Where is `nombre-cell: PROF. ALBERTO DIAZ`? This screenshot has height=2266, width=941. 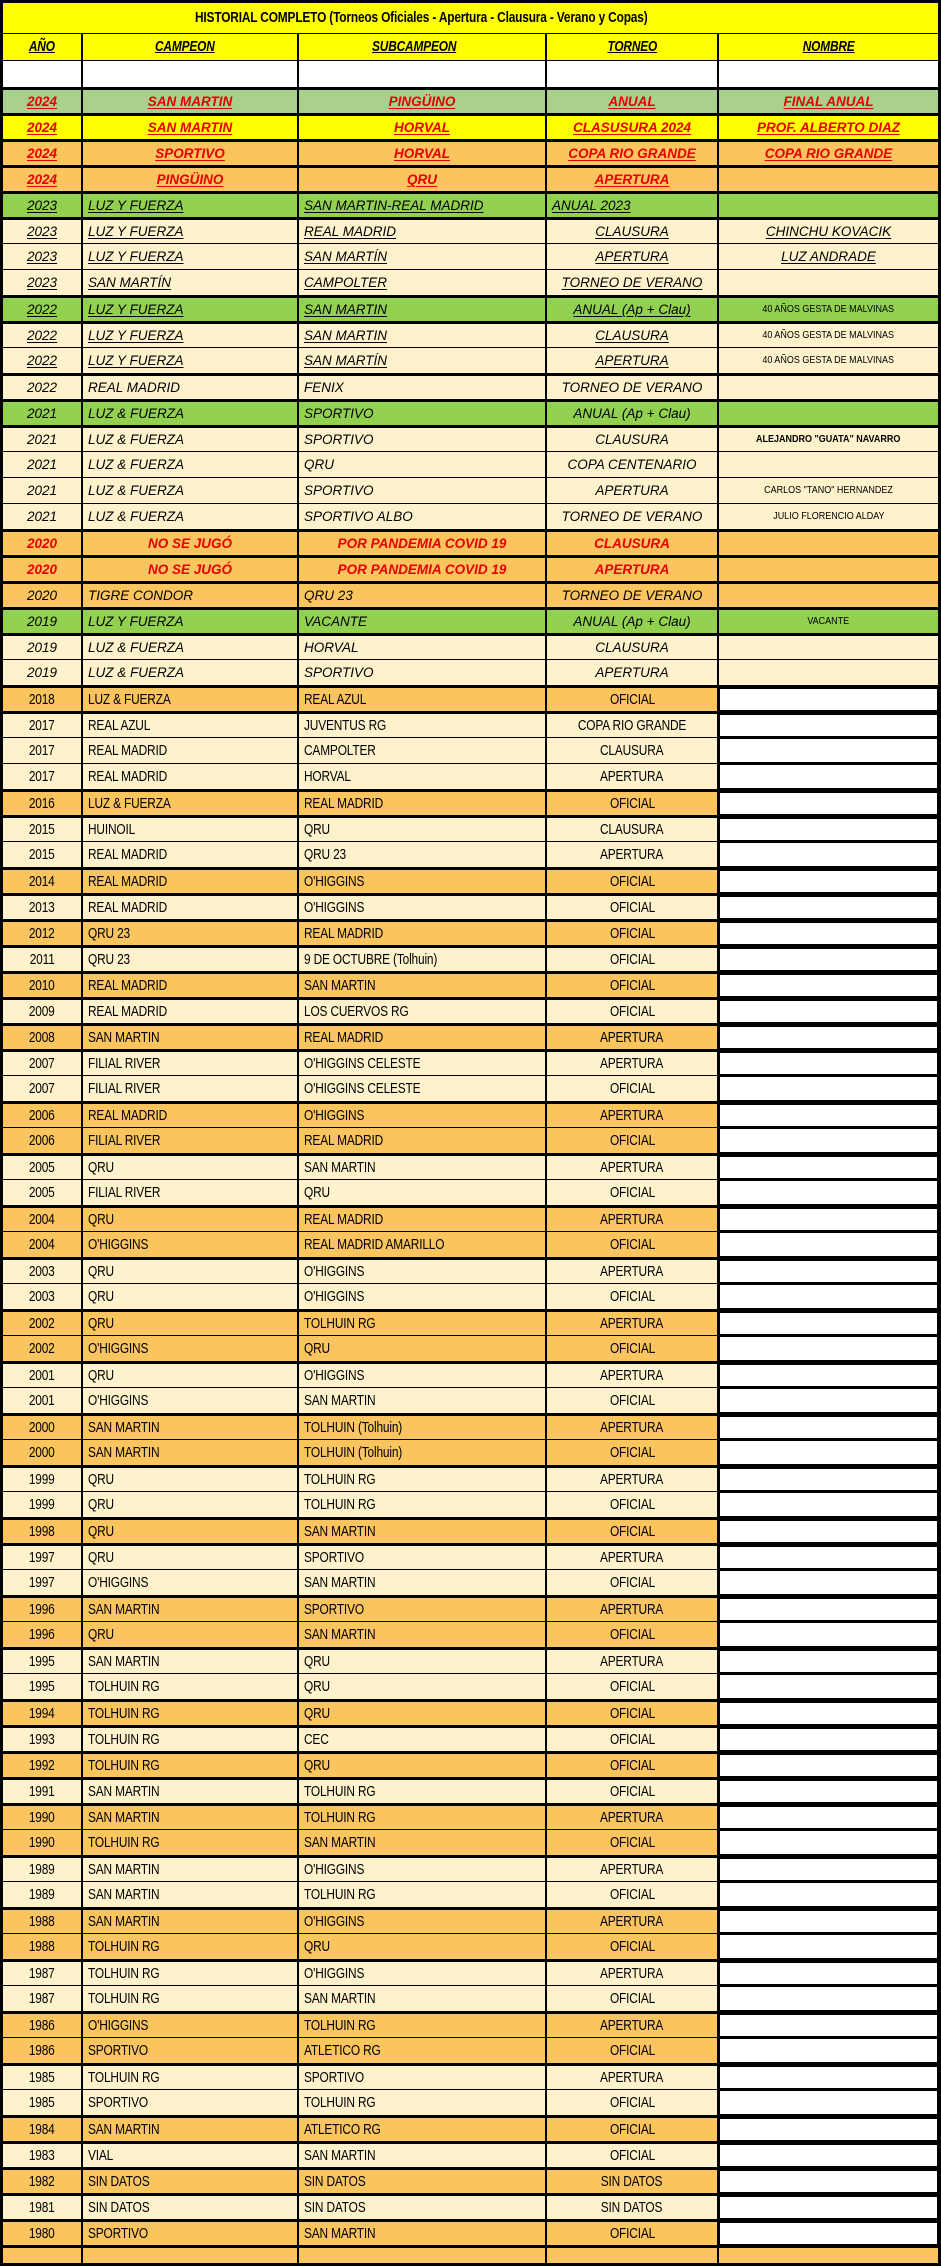 nombre-cell: PROF. ALBERTO DIAZ is located at coordinates (827, 127).